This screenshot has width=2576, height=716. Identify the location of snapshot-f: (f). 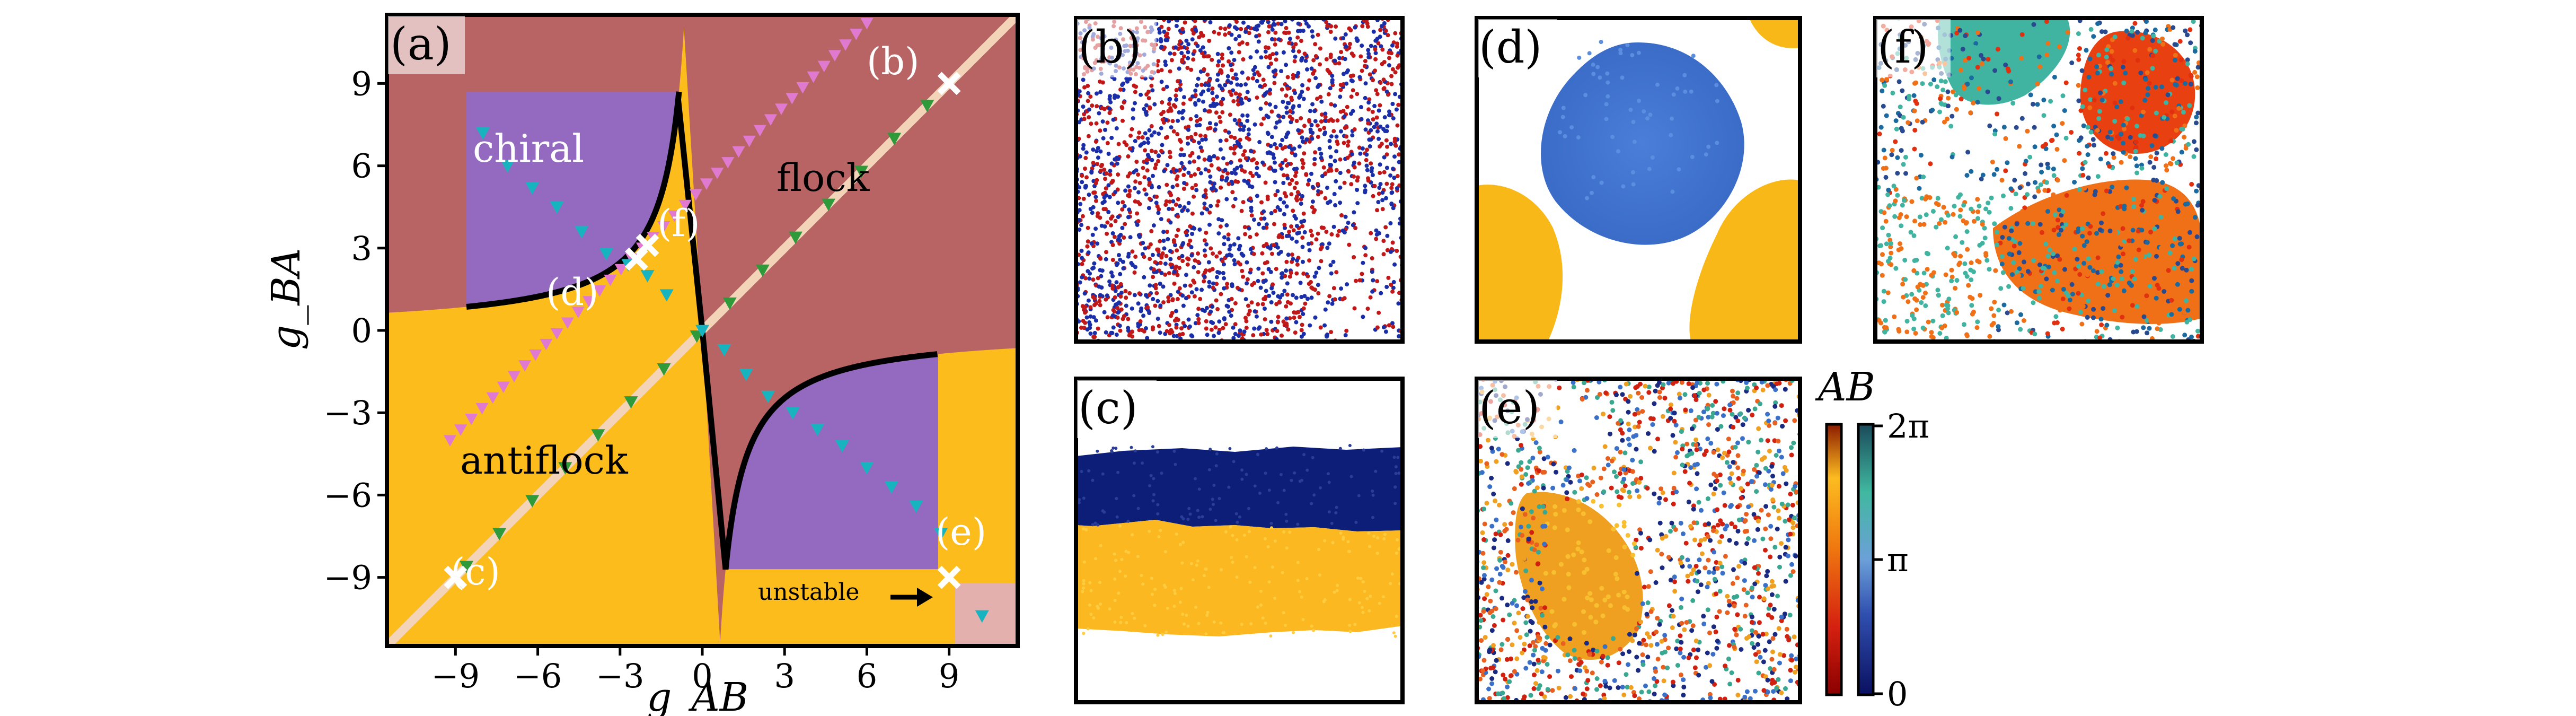
(2038, 180).